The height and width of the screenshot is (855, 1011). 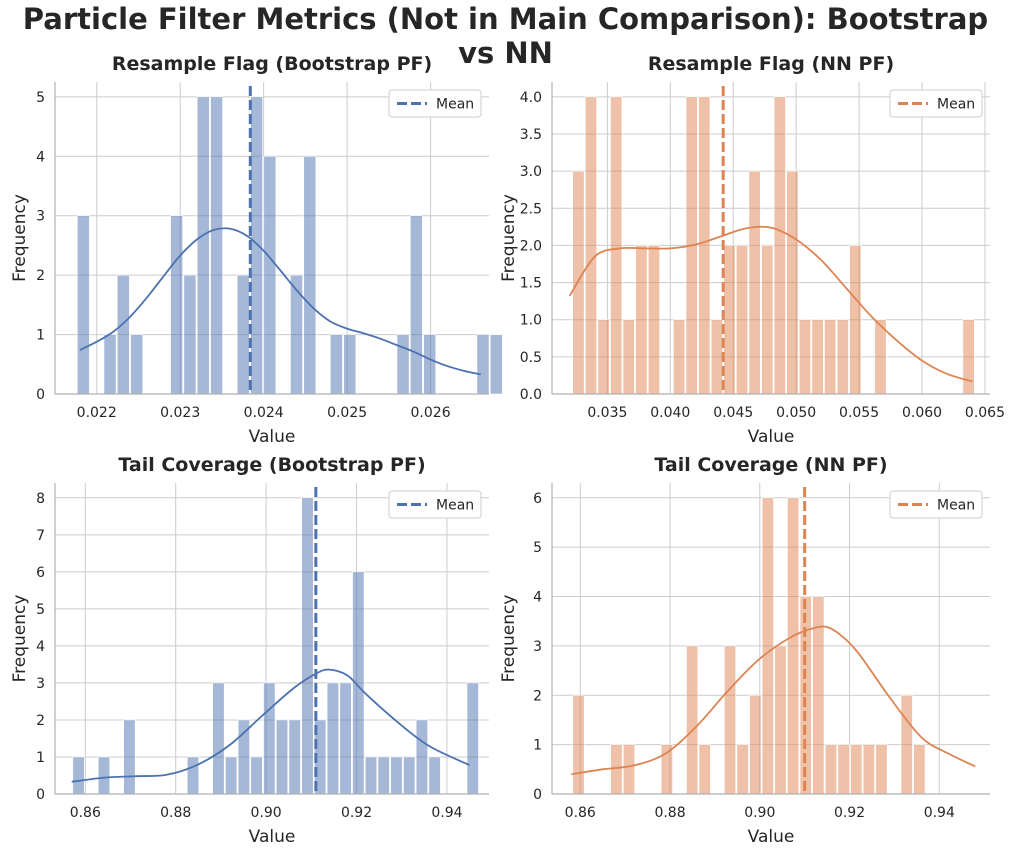 What do you see at coordinates (796, 413) in the screenshot?
I see `x-tick-label: 0.050` at bounding box center [796, 413].